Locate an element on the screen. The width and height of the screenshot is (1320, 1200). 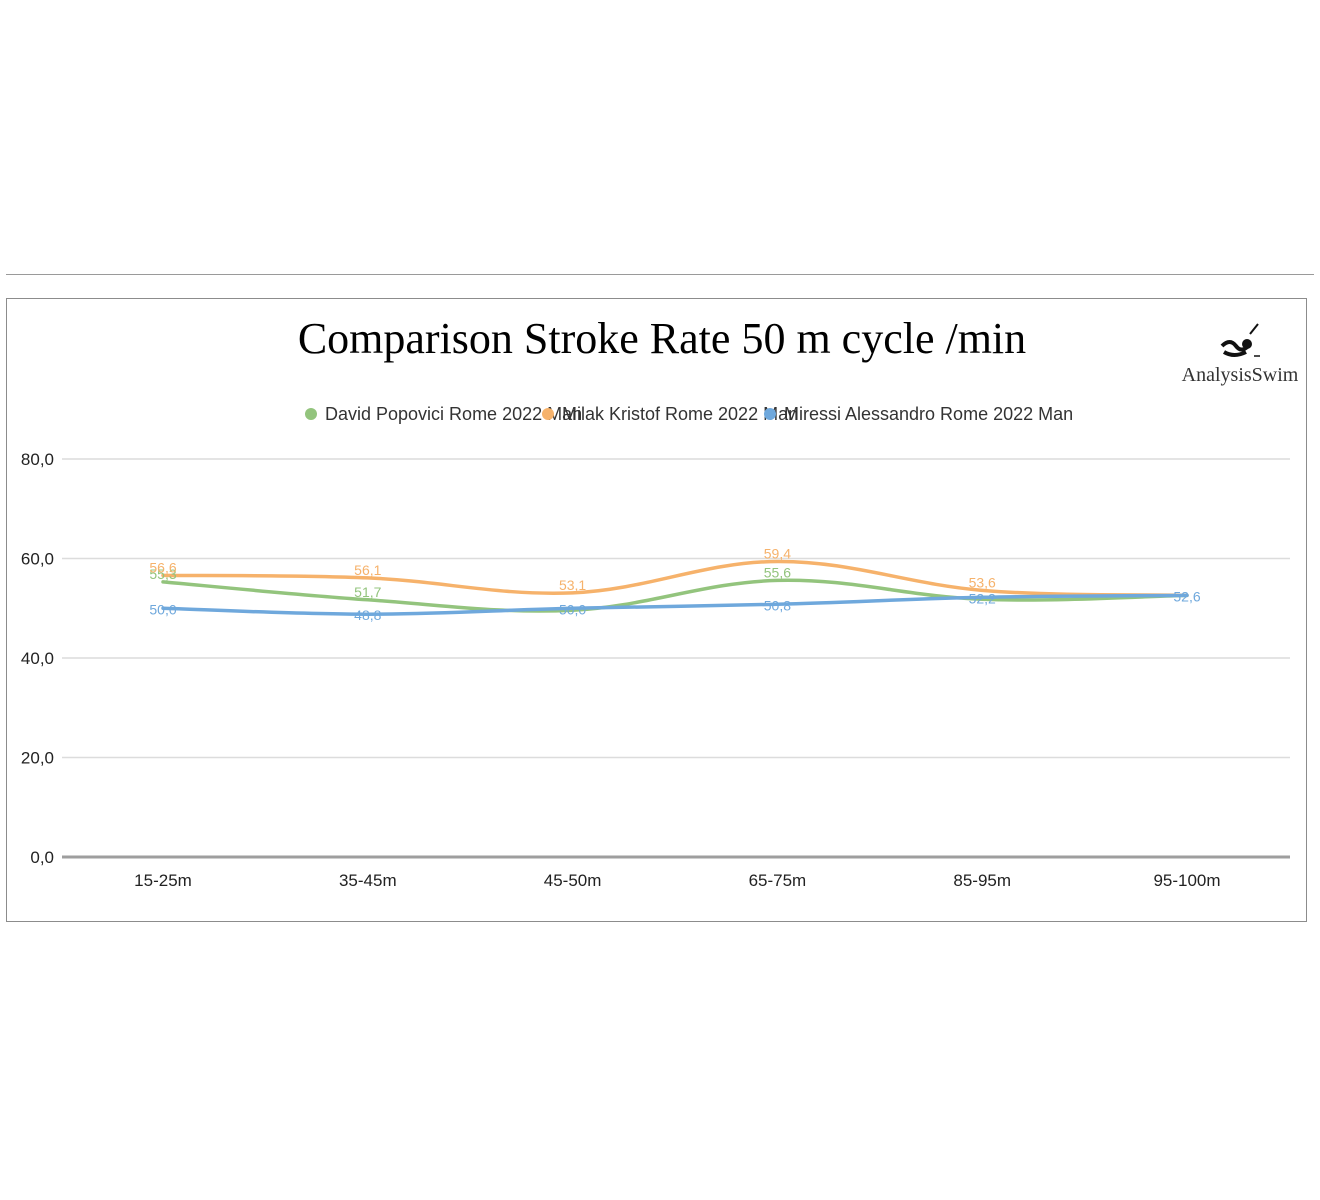
data-label: 53,6 is located at coordinates (982, 582).